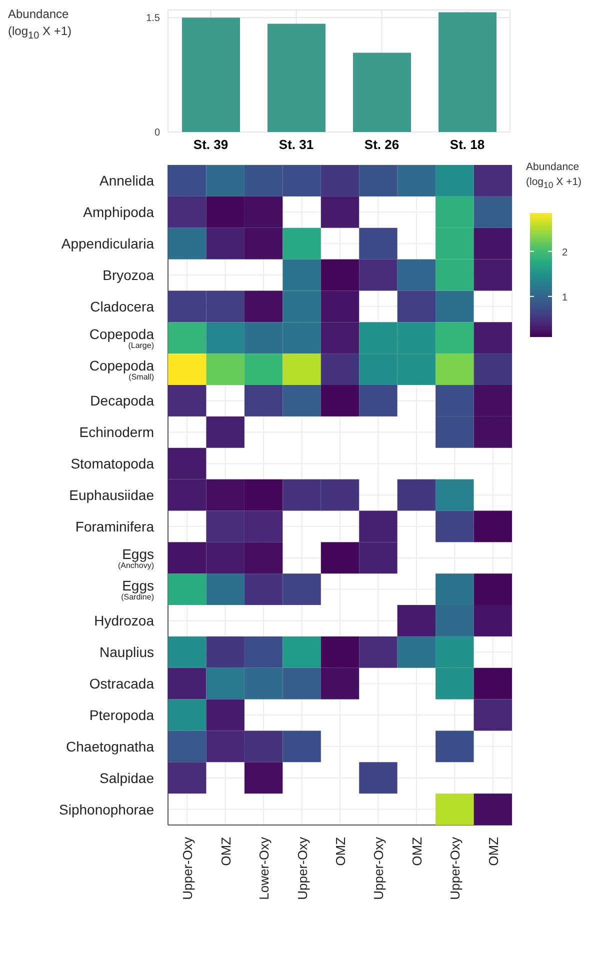 This screenshot has width=608, height=961. What do you see at coordinates (382, 144) in the screenshot?
I see `x-tick-label: St. 26` at bounding box center [382, 144].